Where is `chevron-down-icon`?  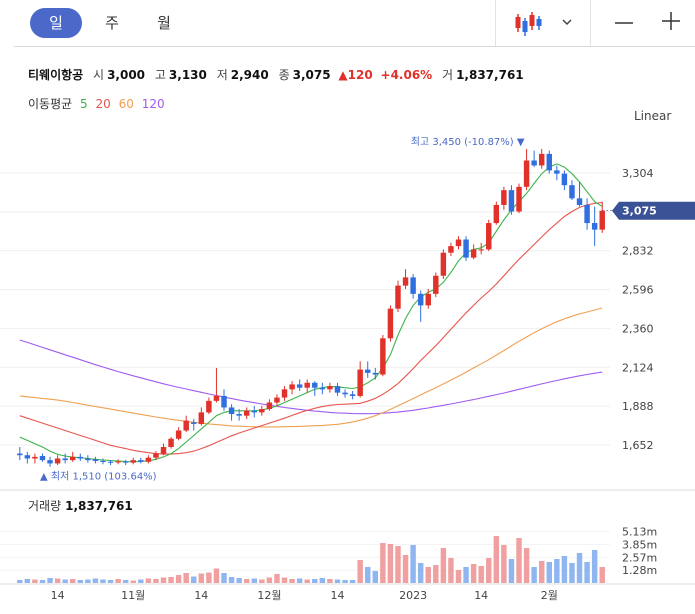
chevron-down-icon is located at coordinates (567, 23).